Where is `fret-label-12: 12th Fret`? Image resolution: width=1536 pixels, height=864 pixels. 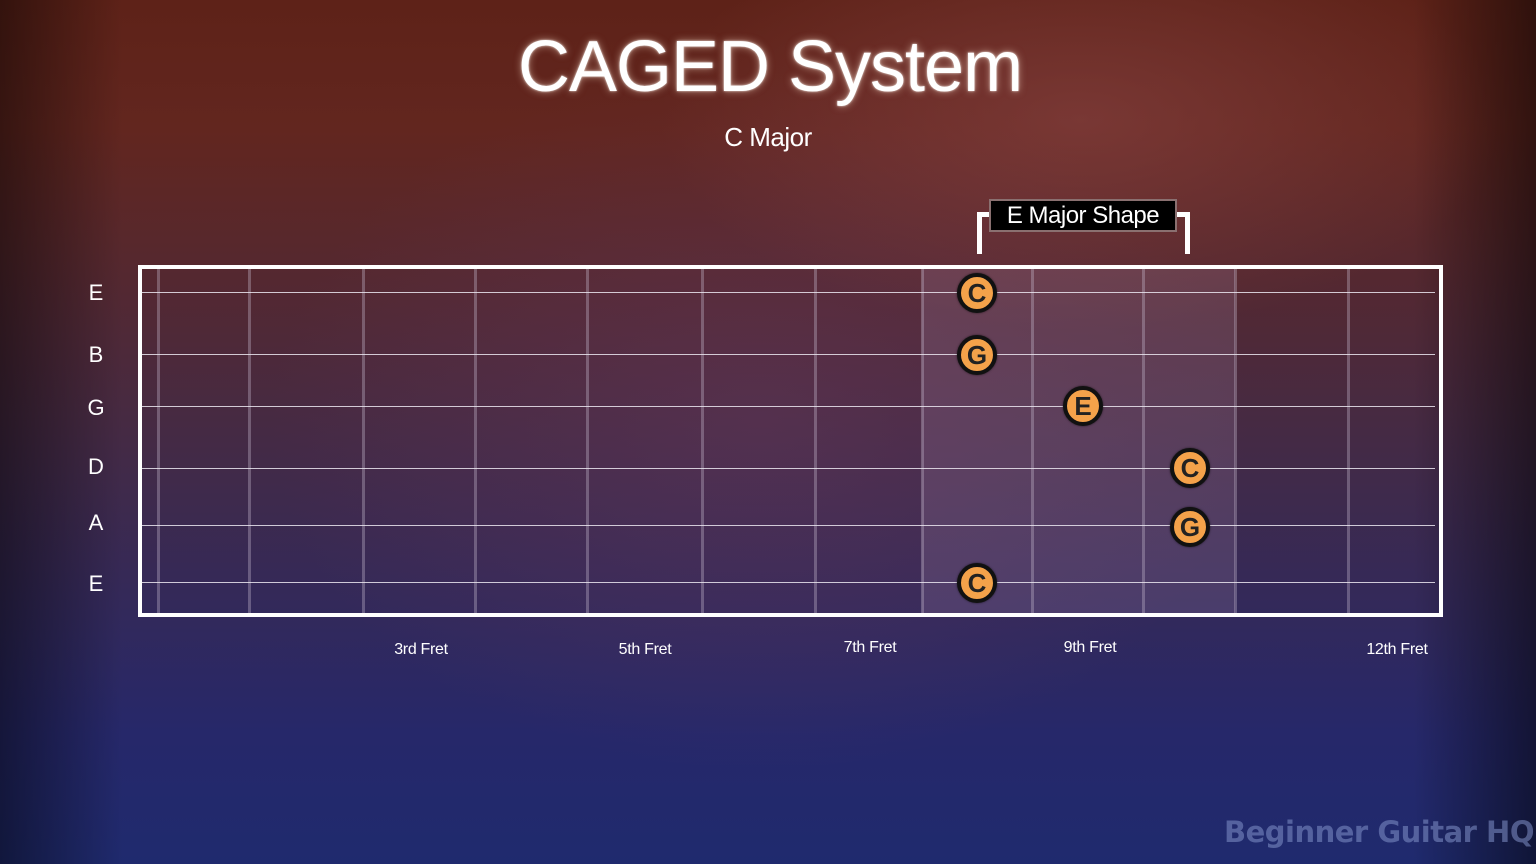
fret-label-12: 12th Fret is located at coordinates (1397, 649).